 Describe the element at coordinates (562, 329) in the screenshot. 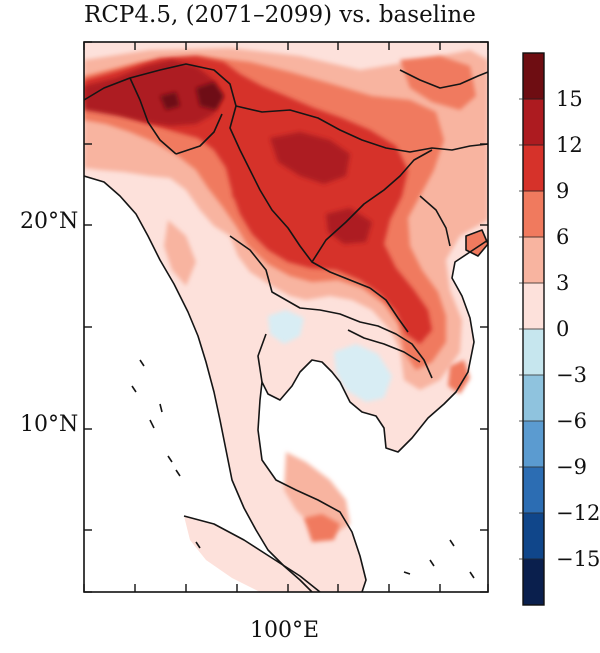

I see `colorbar-tick-label: 0` at that location.